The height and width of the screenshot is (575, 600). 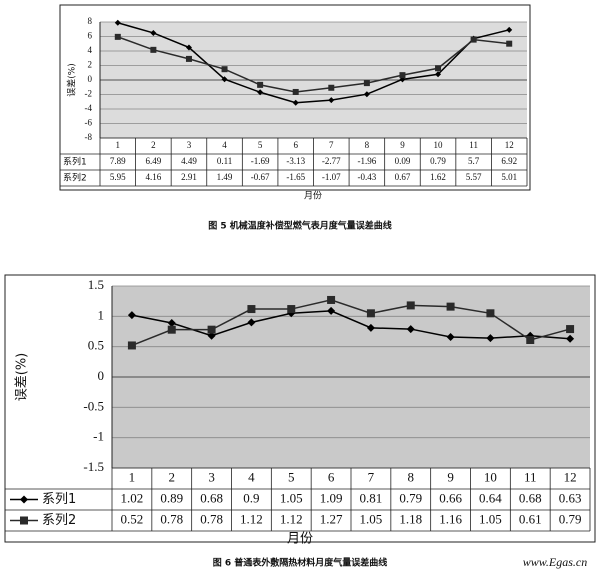 What do you see at coordinates (98, 436) in the screenshot?
I see `y-tick-label: -1` at bounding box center [98, 436].